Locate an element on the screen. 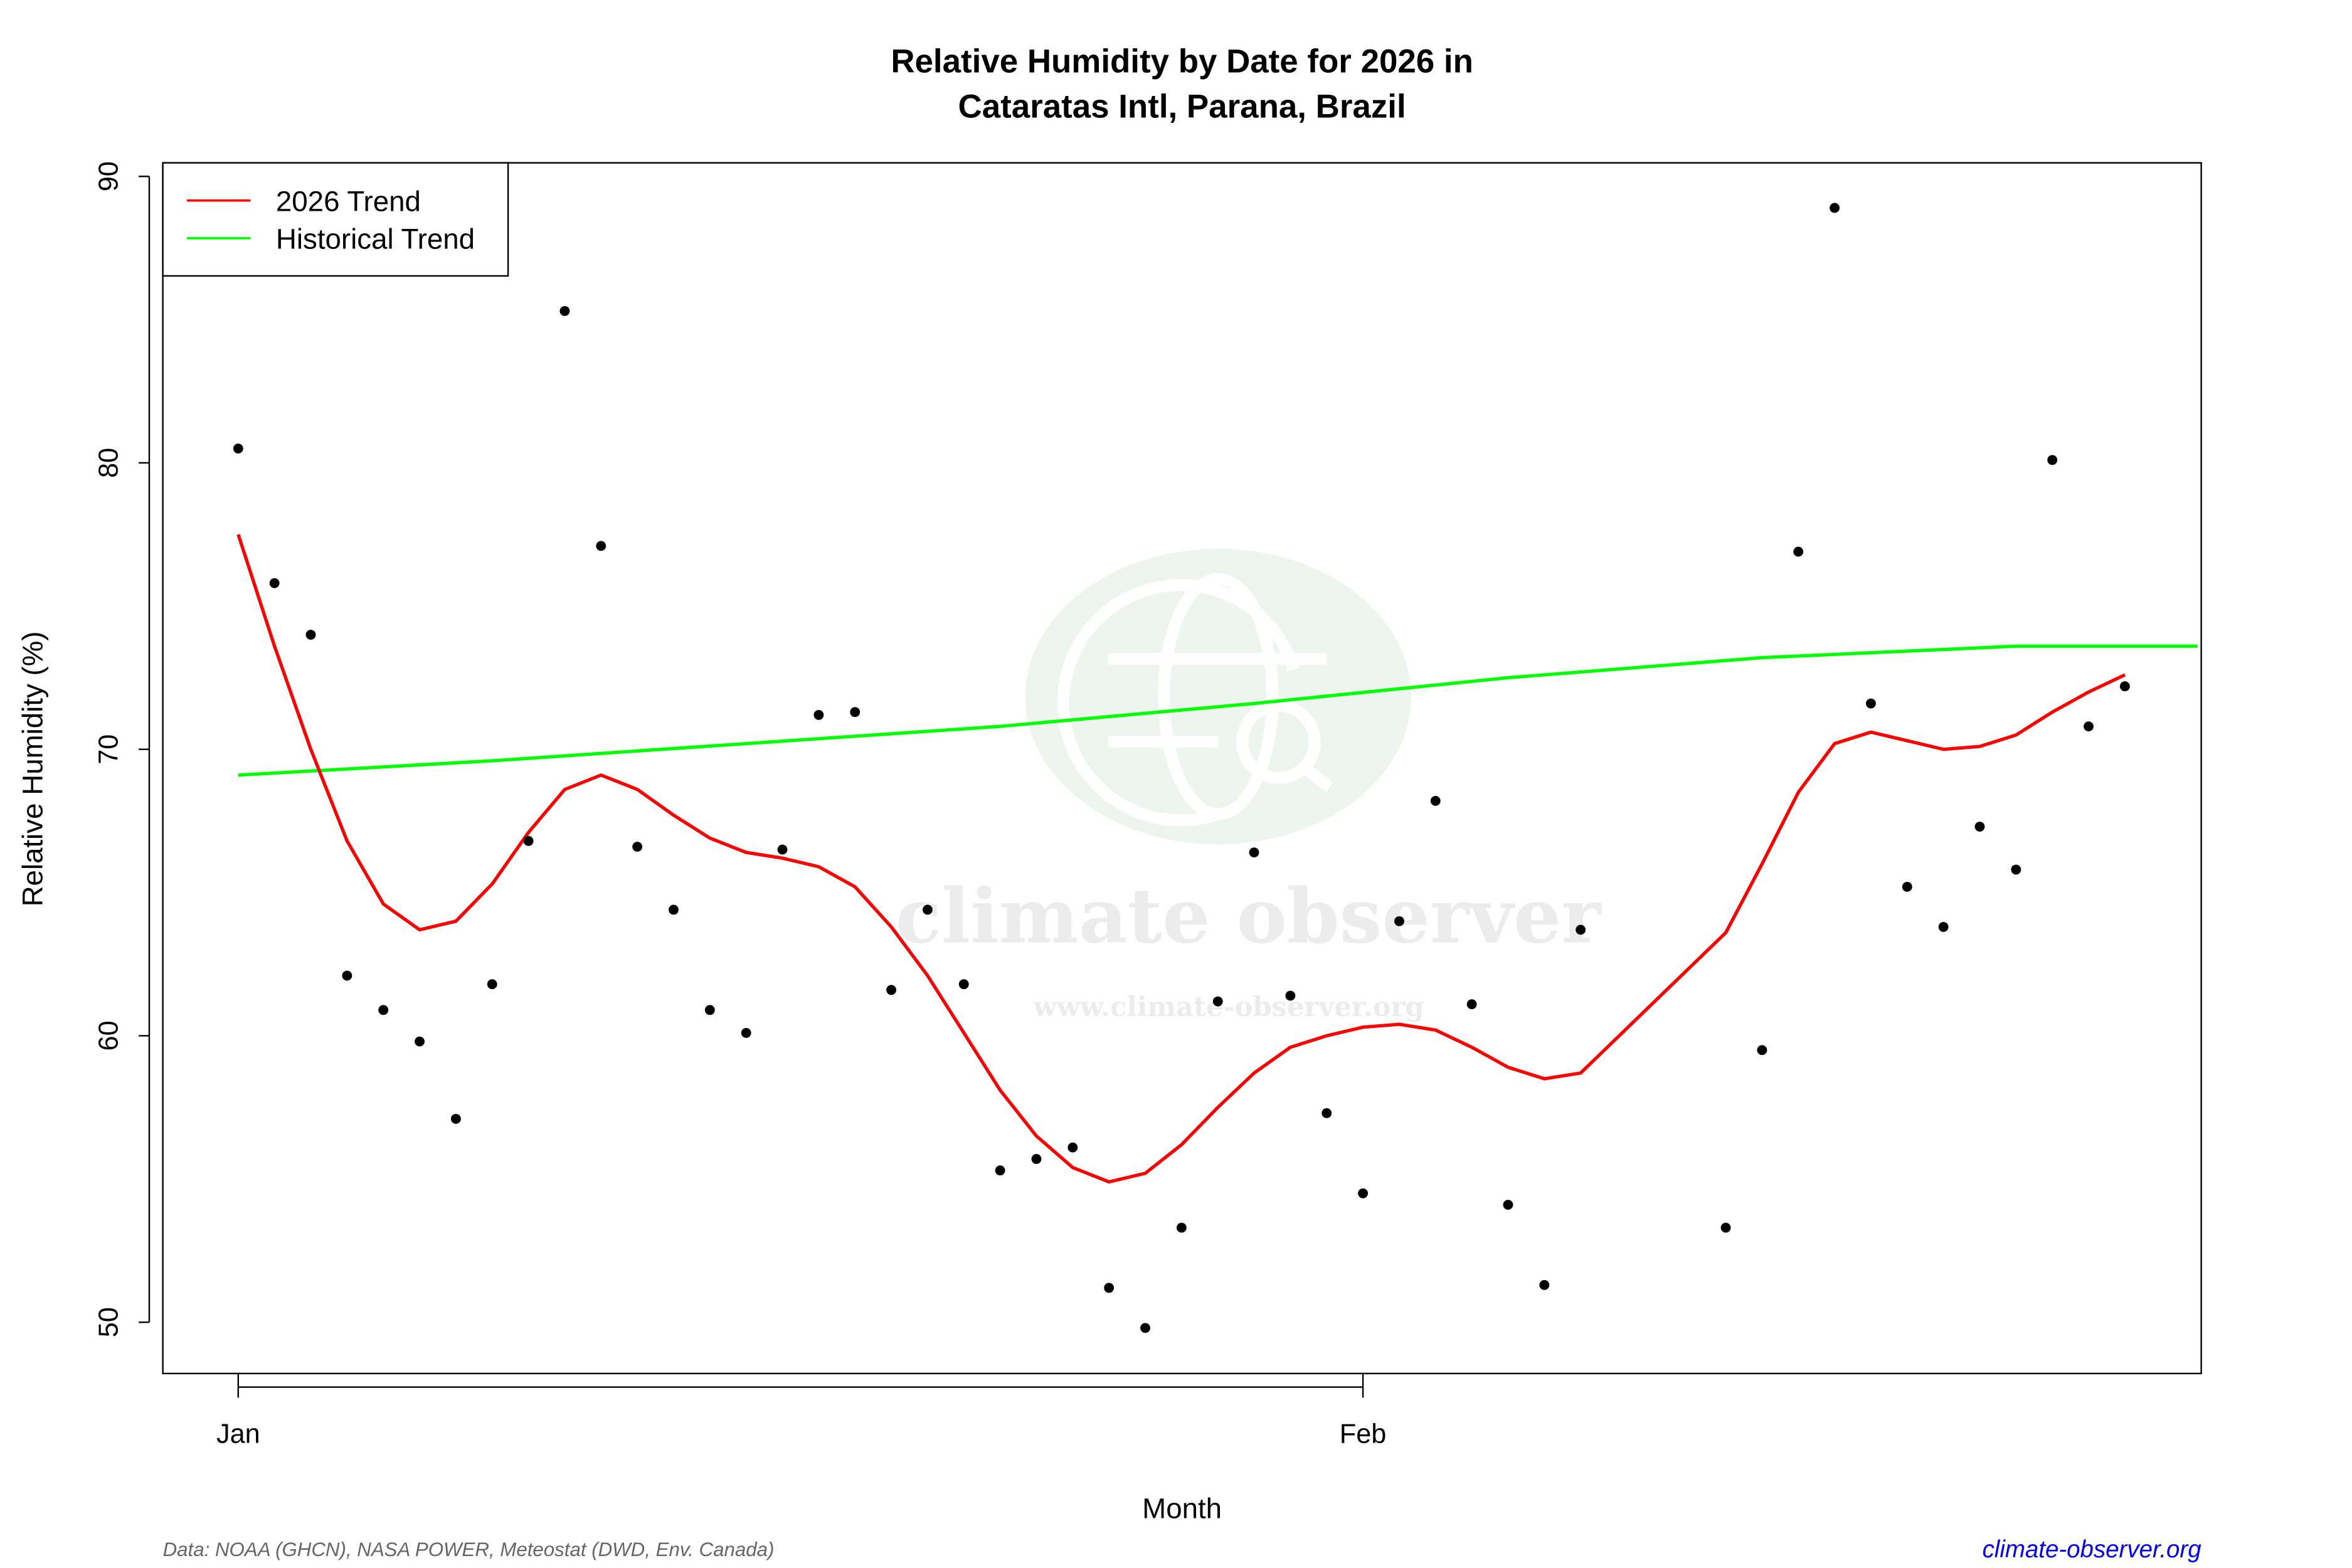 The width and height of the screenshot is (2352, 1568). legend-label-2026-trend: 2026 Trend is located at coordinates (348, 202).